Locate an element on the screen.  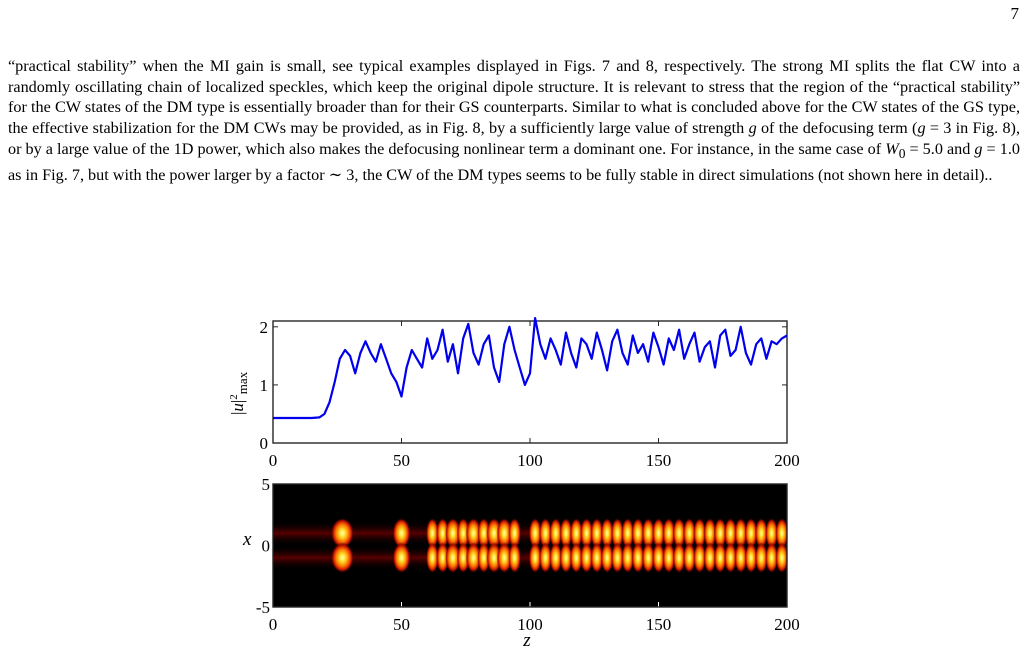
heatmap-x-tick-label: 50 is located at coordinates (401, 624).